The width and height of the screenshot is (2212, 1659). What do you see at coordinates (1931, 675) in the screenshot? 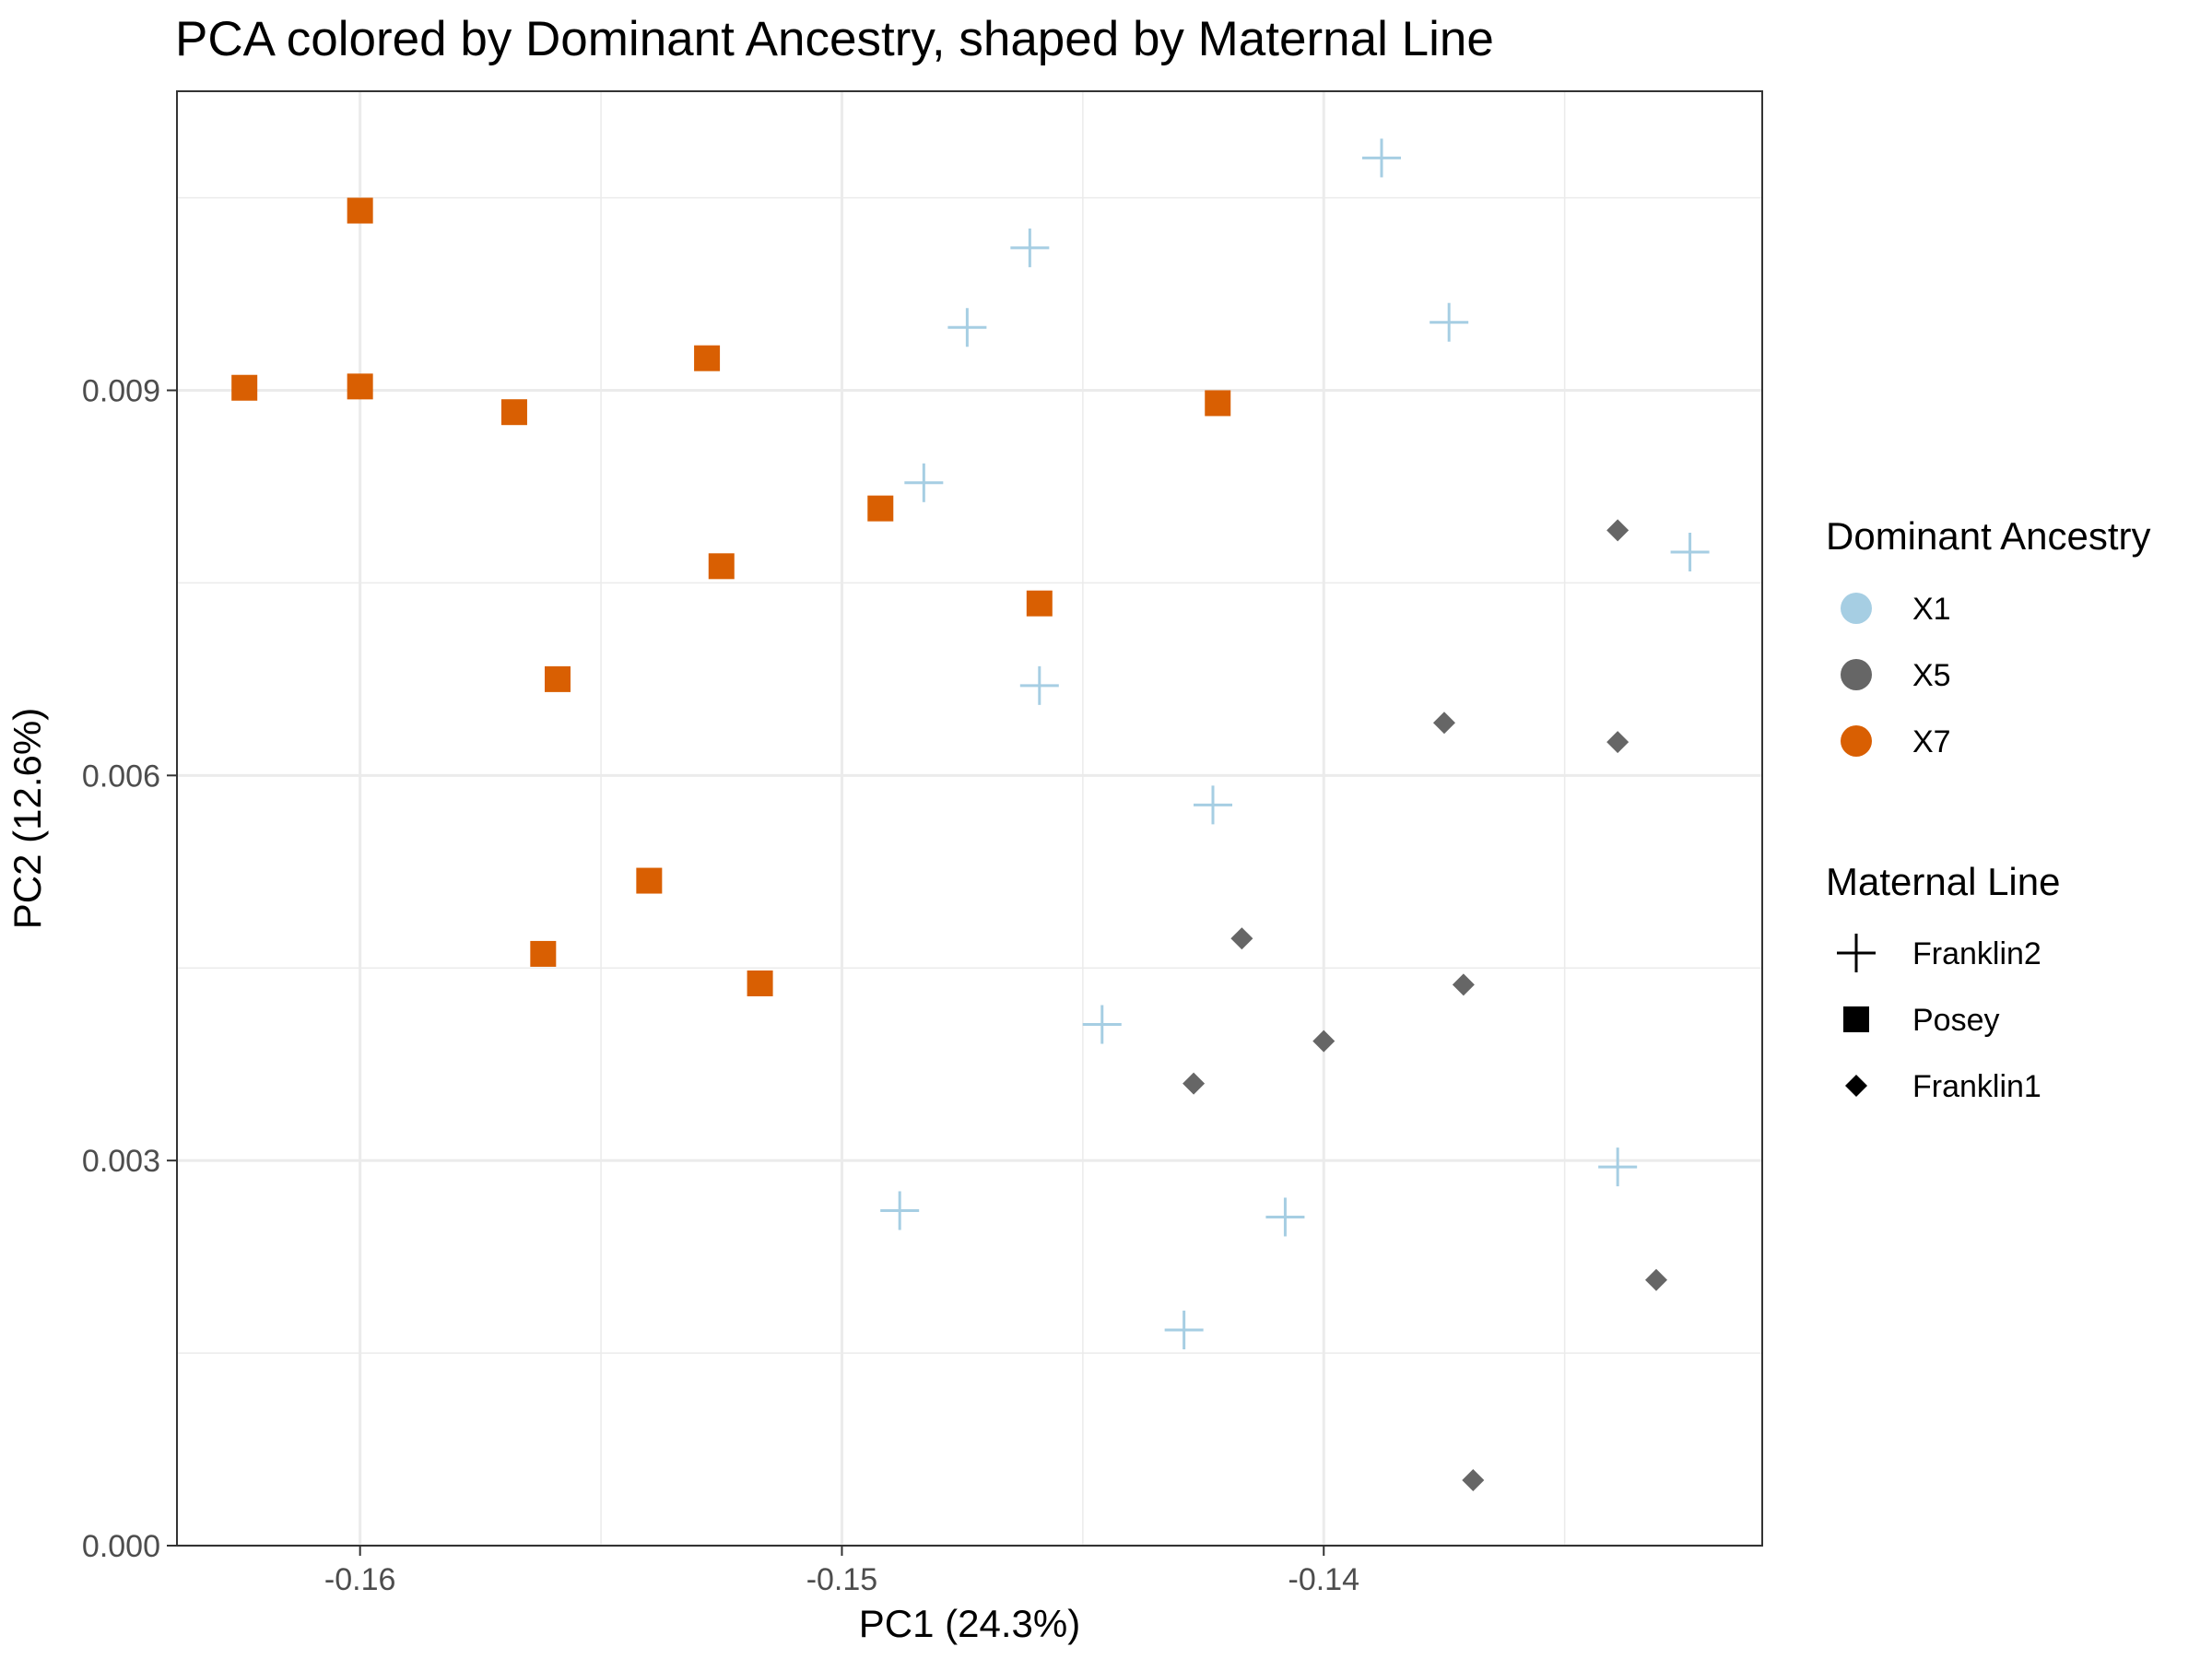
I see `legend-label-x5: X5` at bounding box center [1931, 675].